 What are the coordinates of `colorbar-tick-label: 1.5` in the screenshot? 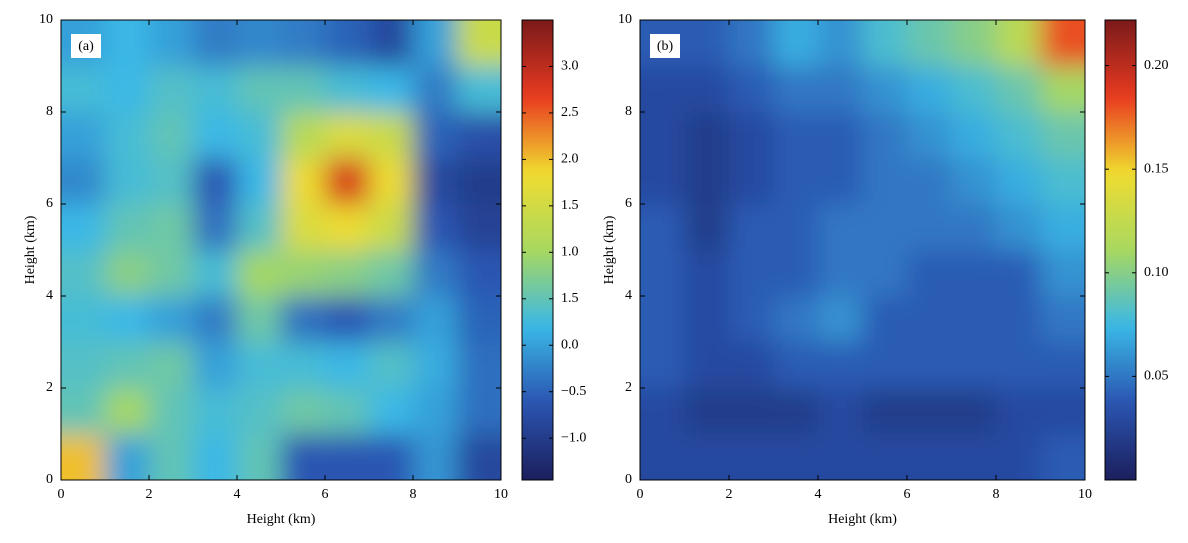 It's located at (570, 298).